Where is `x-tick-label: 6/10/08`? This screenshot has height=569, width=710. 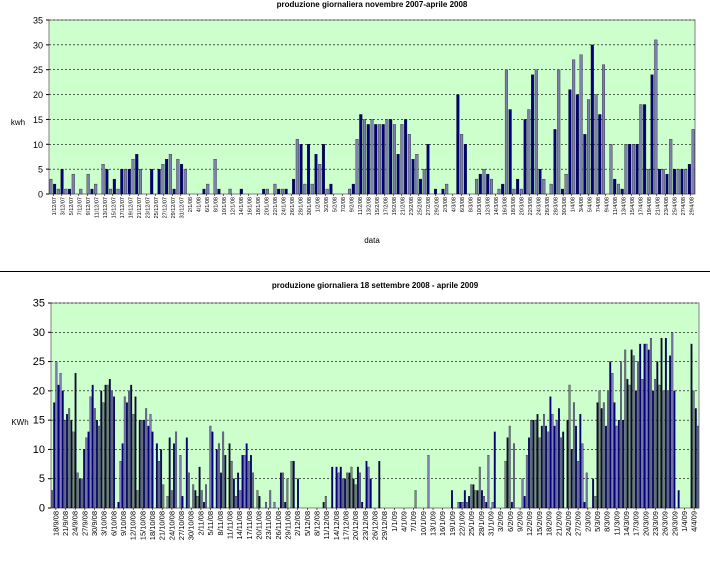 x-tick-label: 6/10/08 is located at coordinates (113, 523).